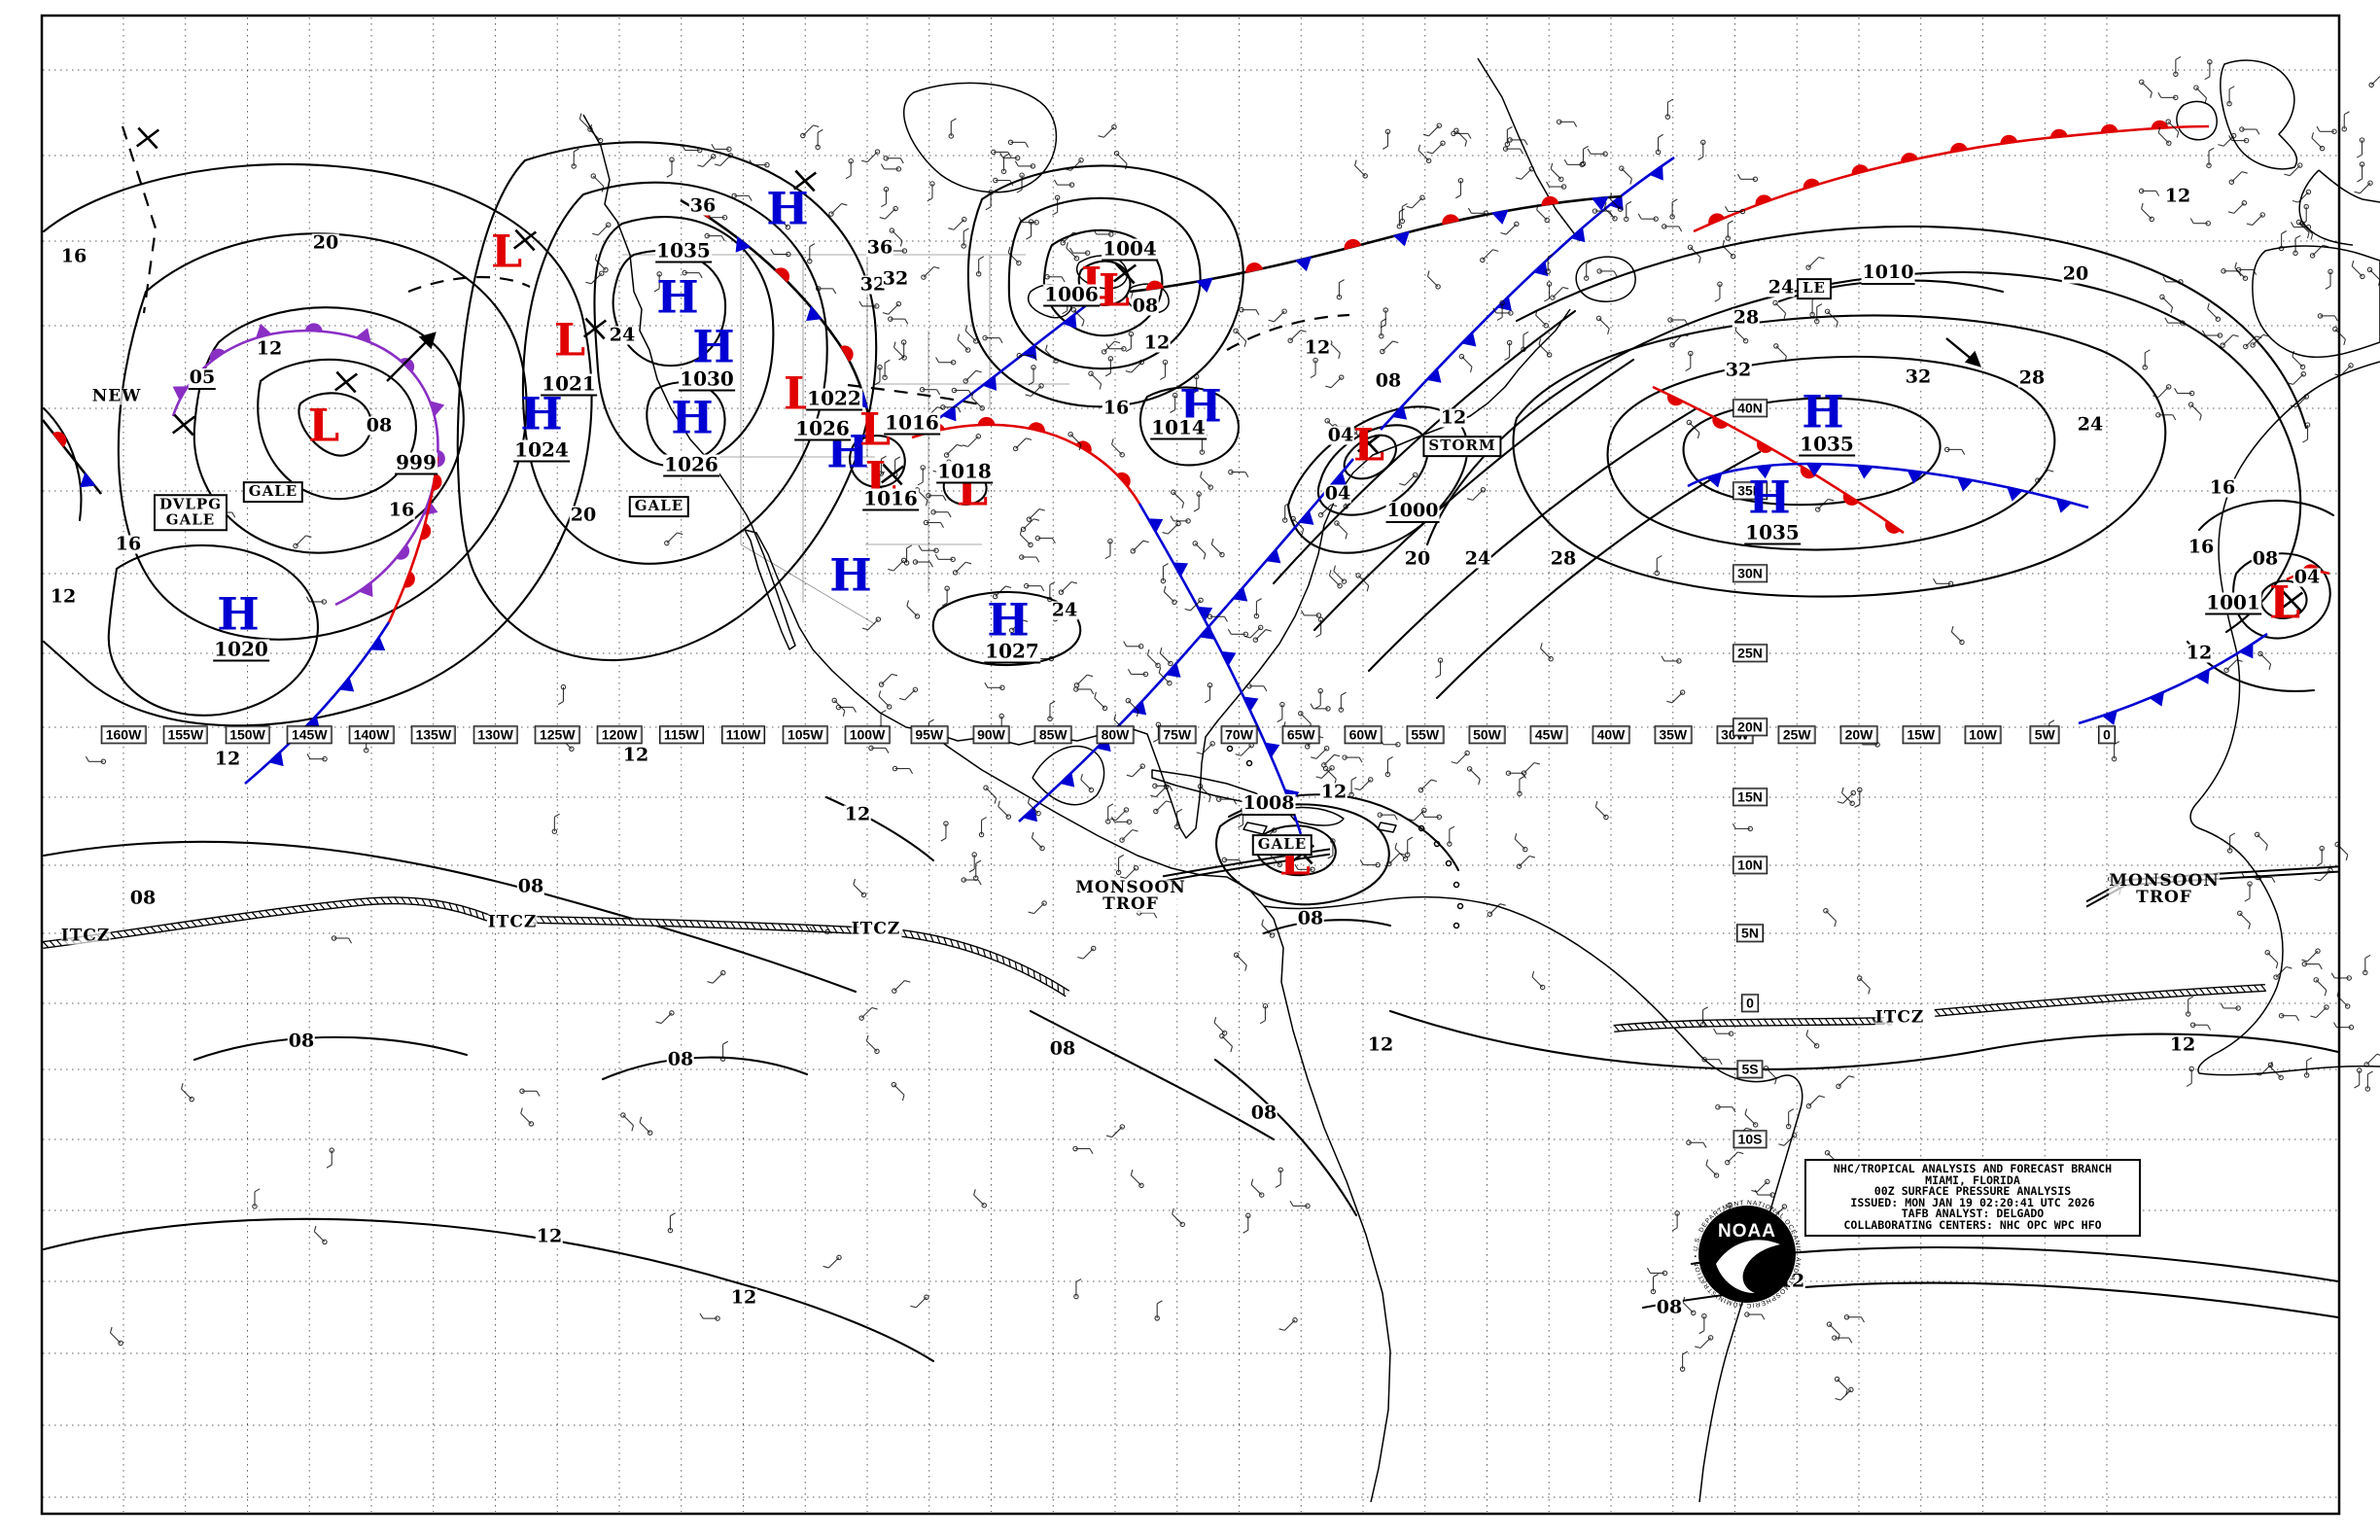  What do you see at coordinates (1177, 735) in the screenshot?
I see `lon-label: 75W` at bounding box center [1177, 735].